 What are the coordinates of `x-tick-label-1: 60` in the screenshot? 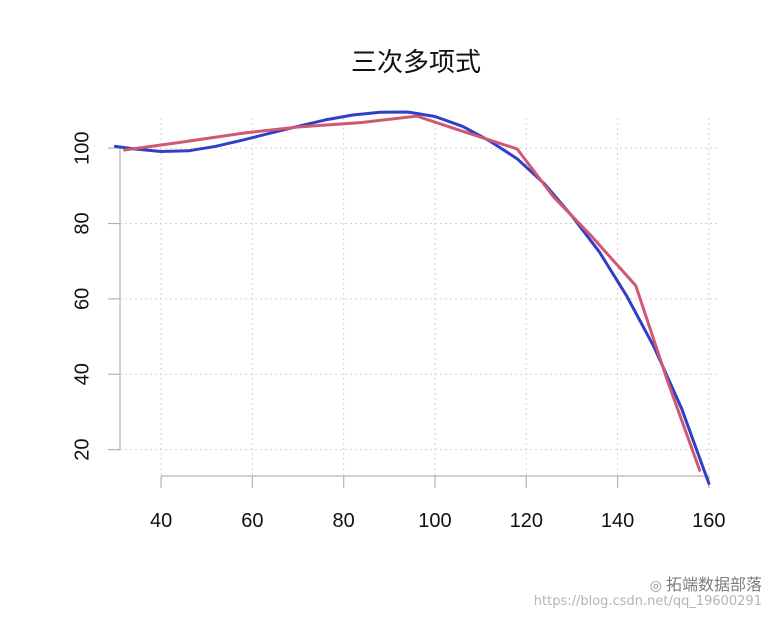 It's located at (252, 521).